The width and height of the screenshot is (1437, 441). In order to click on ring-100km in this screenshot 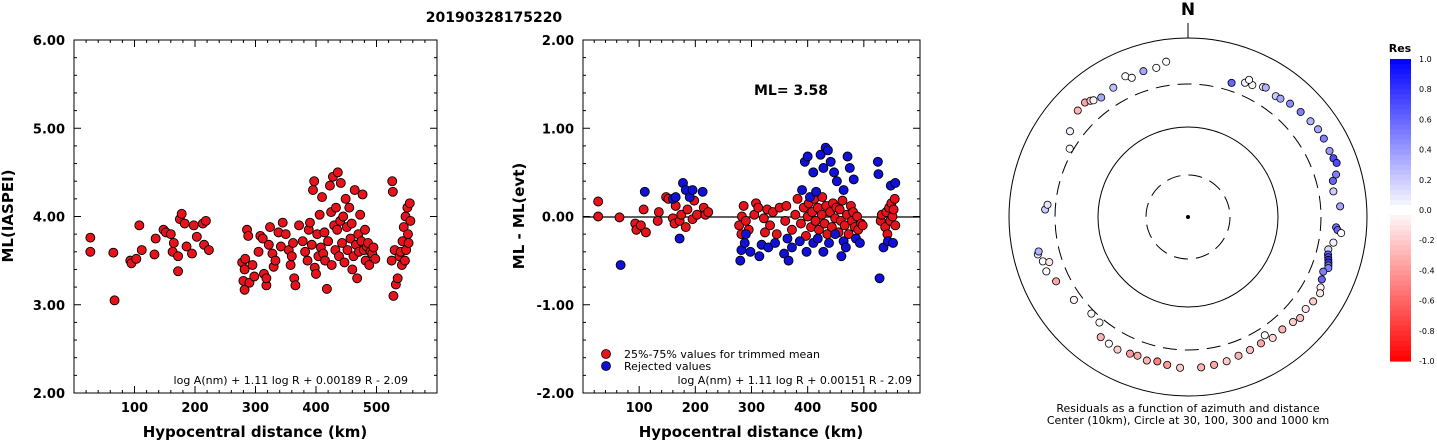, I will do `click(1188, 217)`.